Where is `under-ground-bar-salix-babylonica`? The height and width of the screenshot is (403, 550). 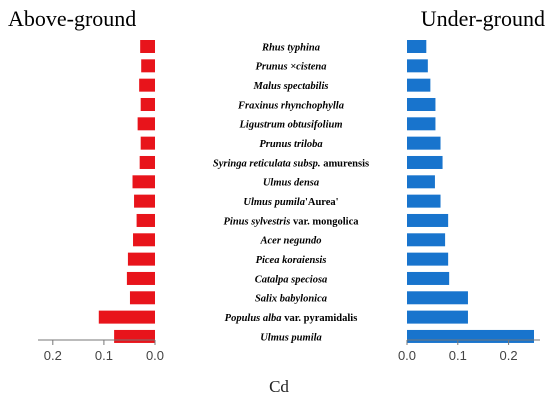 under-ground-bar-salix-babylonica is located at coordinates (437, 298).